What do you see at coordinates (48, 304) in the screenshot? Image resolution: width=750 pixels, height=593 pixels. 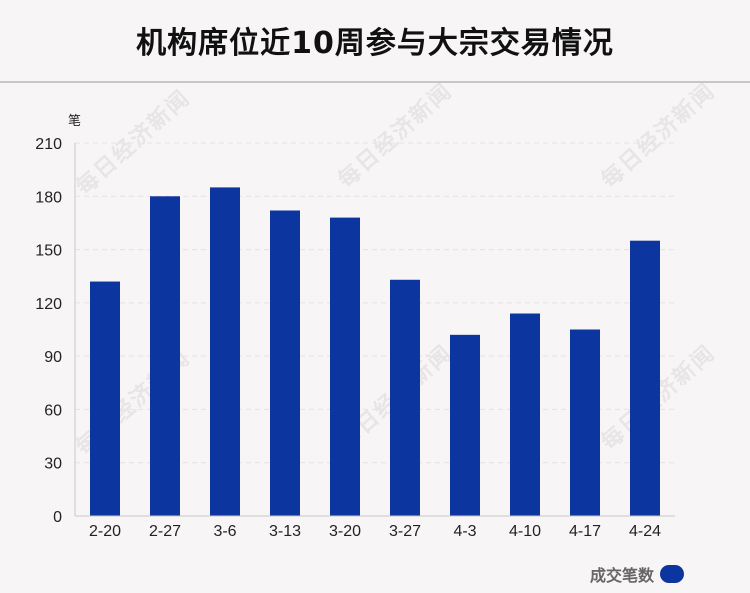 I see `y-tick-label: 120` at bounding box center [48, 304].